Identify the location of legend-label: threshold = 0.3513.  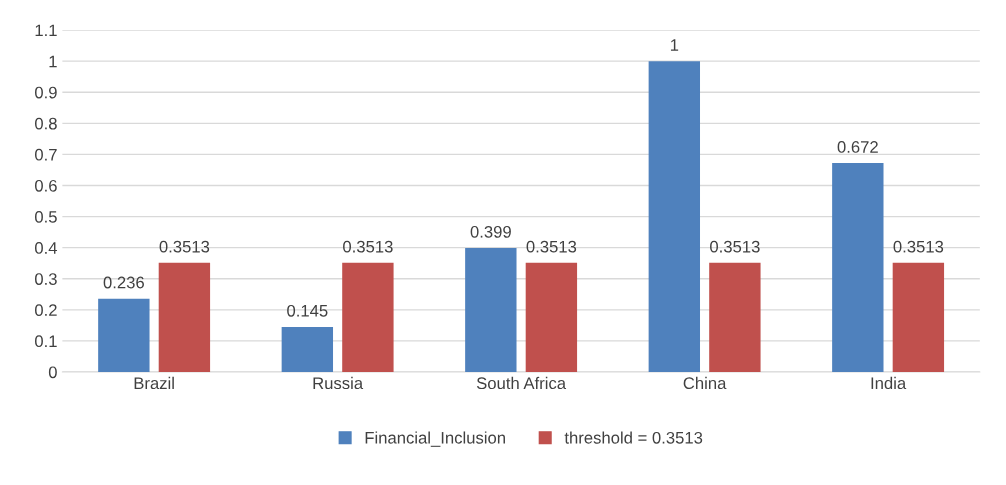
(633, 437).